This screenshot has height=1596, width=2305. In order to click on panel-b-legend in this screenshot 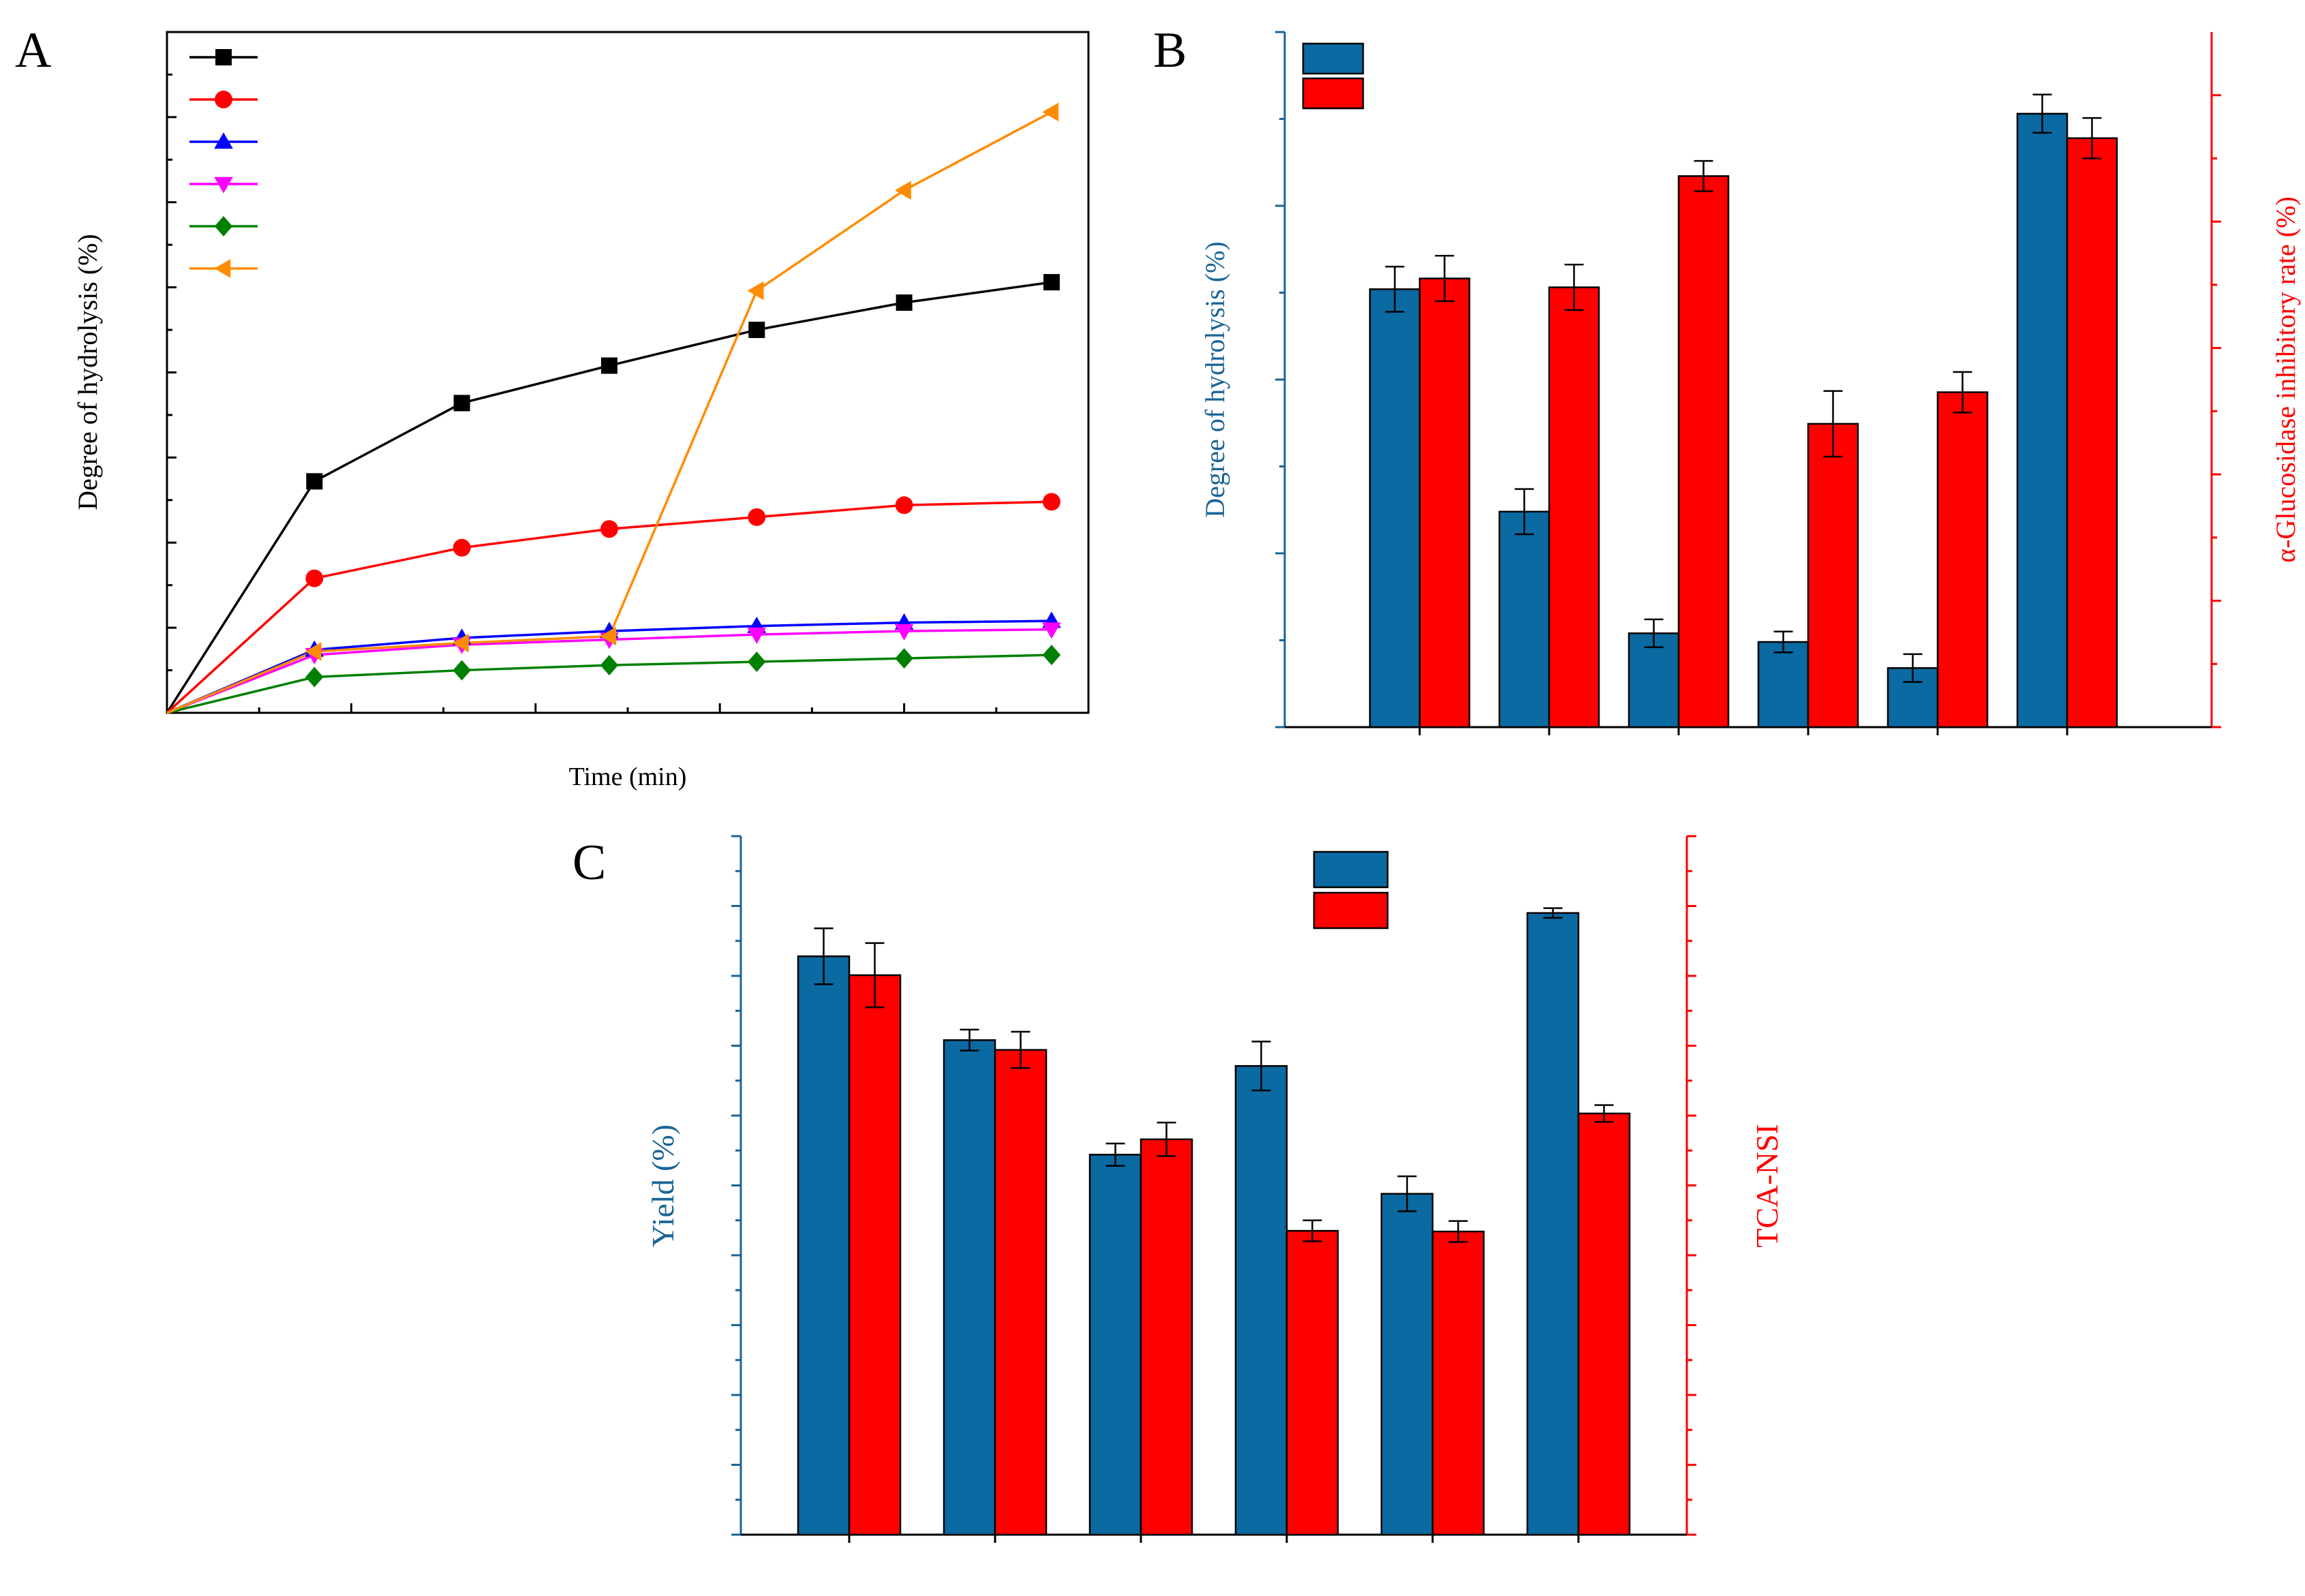, I will do `click(1333, 76)`.